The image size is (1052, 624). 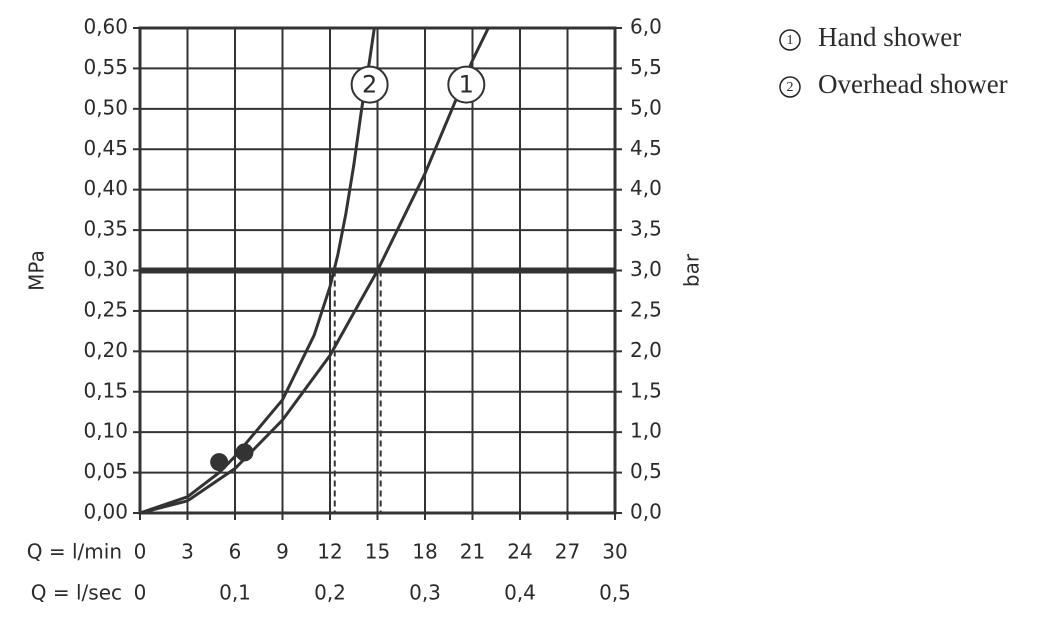 I want to click on curve-label: 1, so click(x=466, y=85).